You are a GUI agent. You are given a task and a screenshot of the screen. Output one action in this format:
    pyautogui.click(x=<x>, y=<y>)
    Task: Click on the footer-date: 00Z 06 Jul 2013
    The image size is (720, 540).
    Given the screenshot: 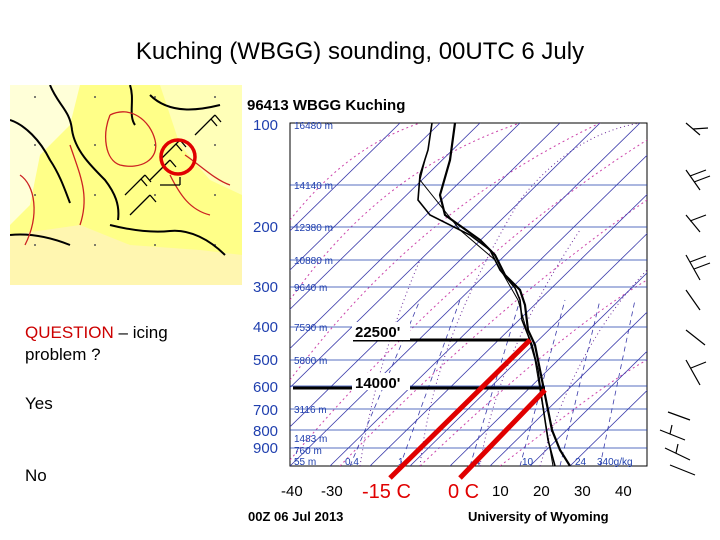 What is the action you would take?
    pyautogui.click(x=295, y=516)
    